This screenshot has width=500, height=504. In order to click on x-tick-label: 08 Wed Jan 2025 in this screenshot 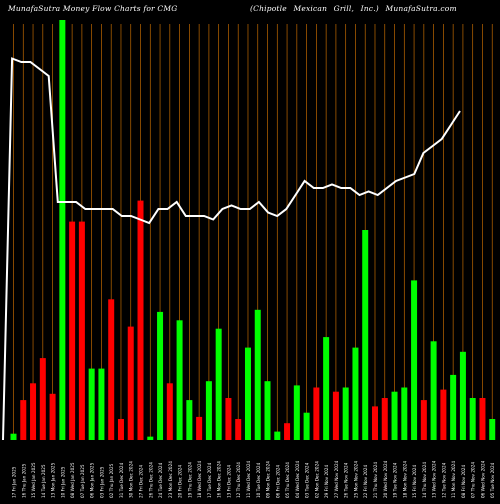, I will do `click(72, 480)`.